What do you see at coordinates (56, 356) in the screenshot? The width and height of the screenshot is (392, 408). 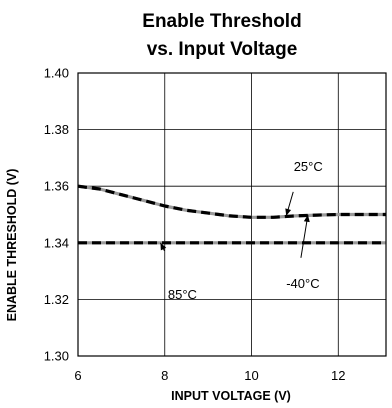 I see `y-tick-label: 1.30` at bounding box center [56, 356].